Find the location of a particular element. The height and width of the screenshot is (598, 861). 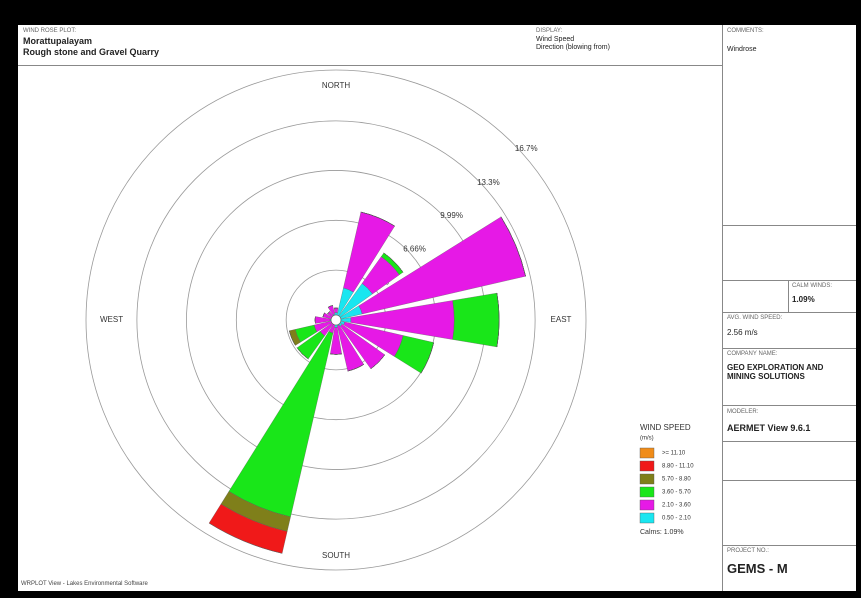

caption: AVG. WIND SPEED: is located at coordinates (755, 318).